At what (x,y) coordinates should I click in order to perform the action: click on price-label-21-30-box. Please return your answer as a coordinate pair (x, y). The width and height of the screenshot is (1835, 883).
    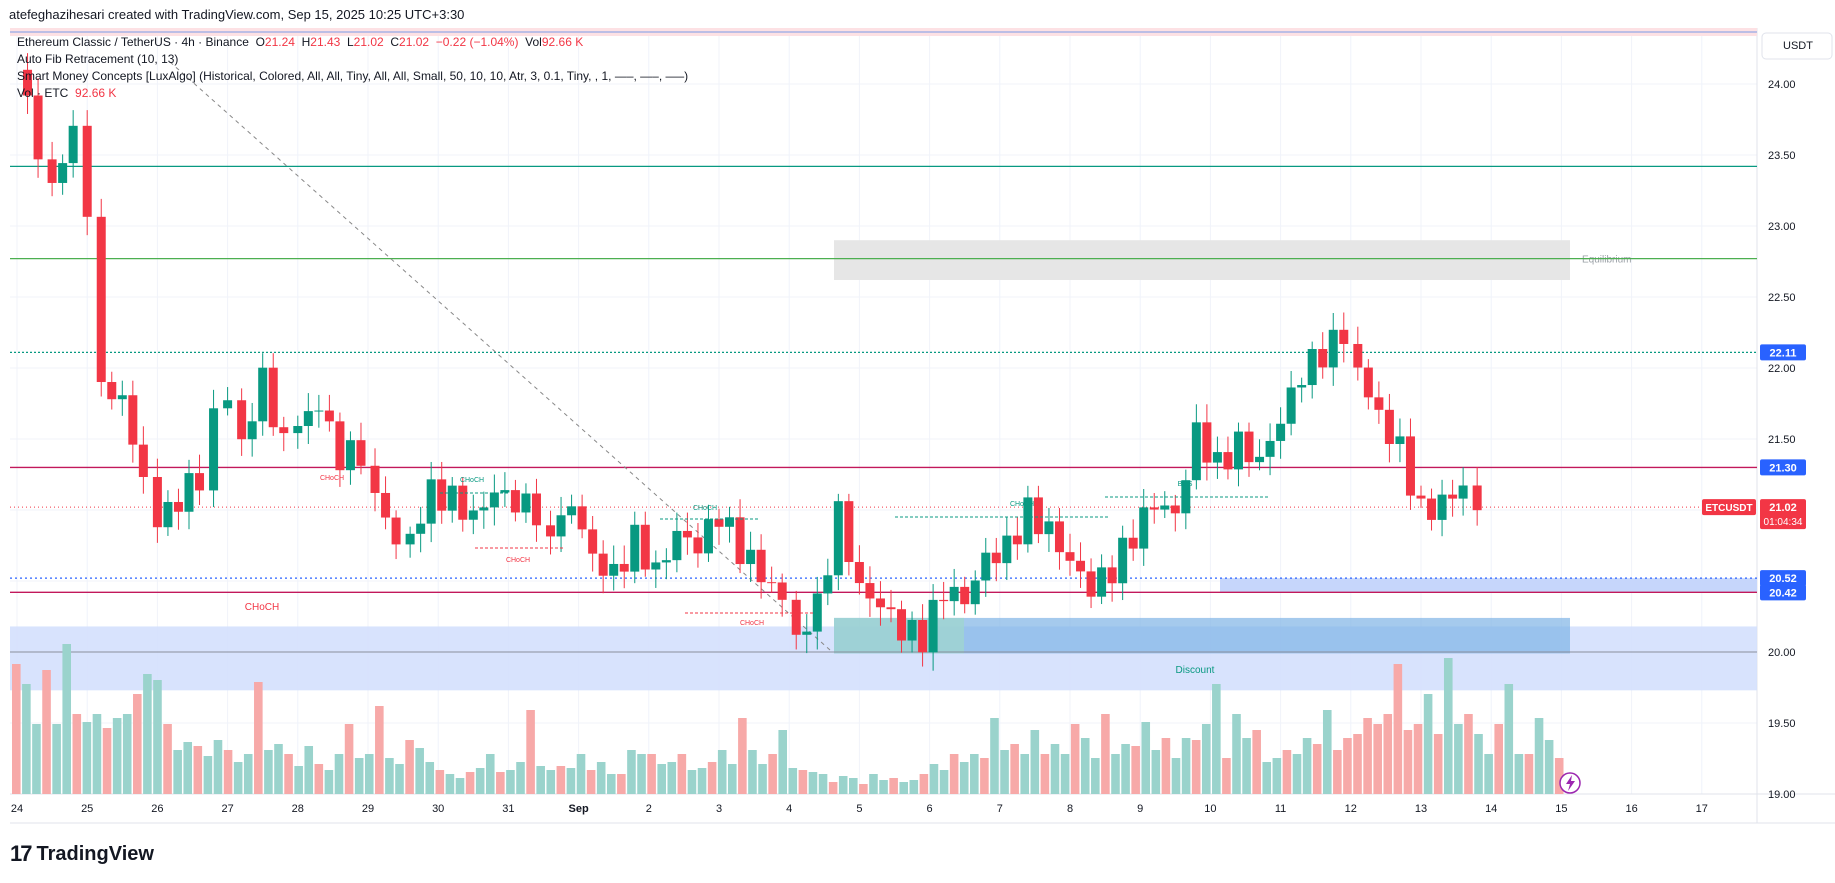
    Looking at the image, I should click on (1783, 467).